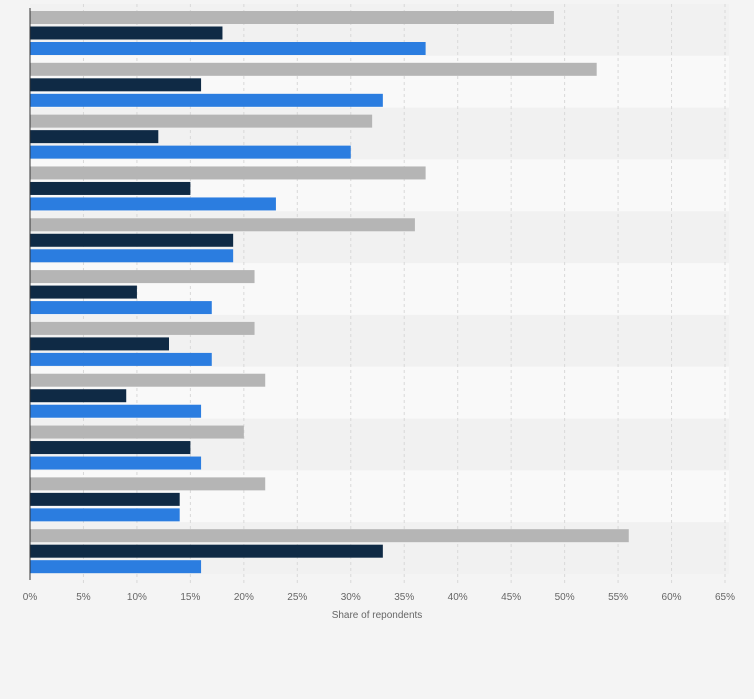  What do you see at coordinates (190, 597) in the screenshot?
I see `x-tick-label: 15%` at bounding box center [190, 597].